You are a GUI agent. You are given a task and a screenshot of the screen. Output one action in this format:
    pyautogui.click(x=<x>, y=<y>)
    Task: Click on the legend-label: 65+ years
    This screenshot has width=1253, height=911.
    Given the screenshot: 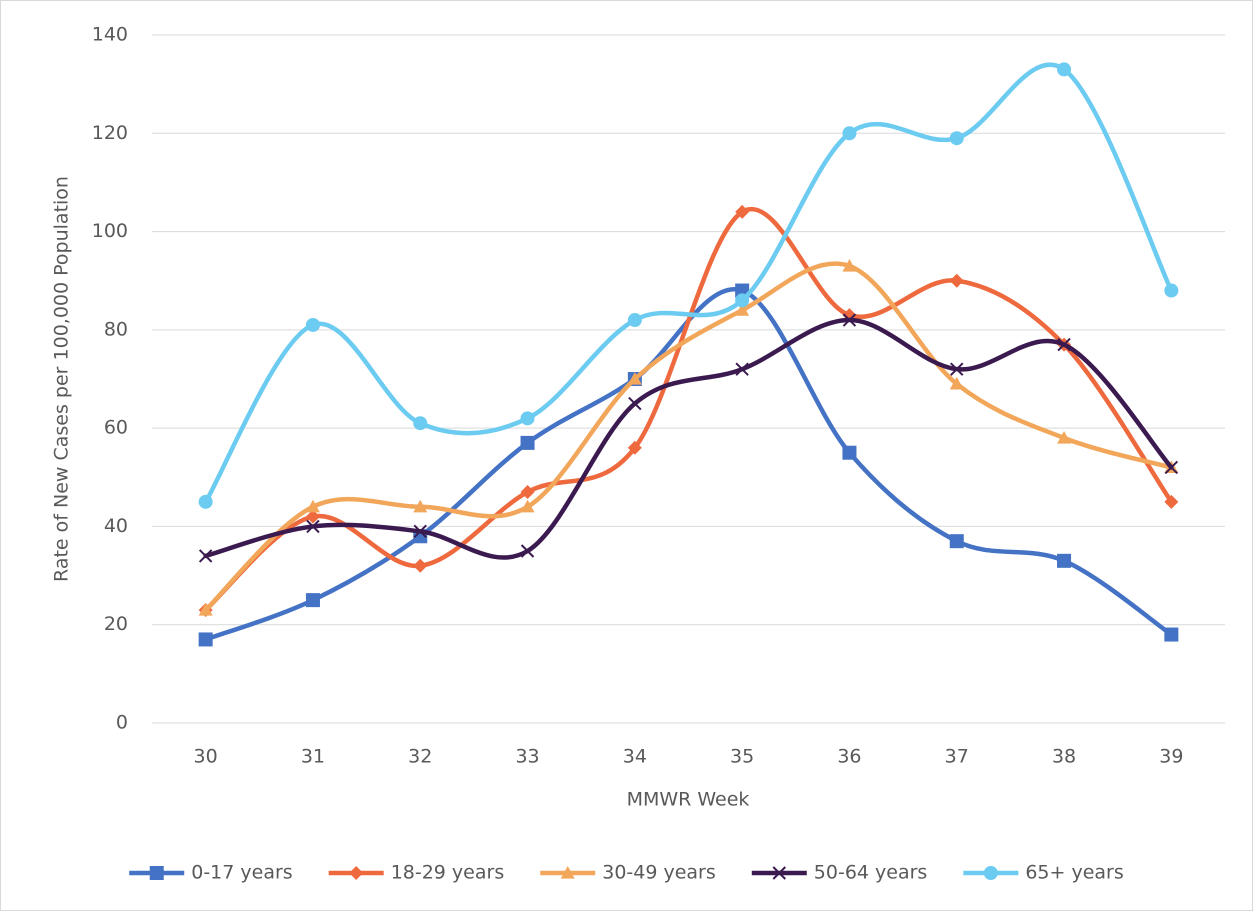 What is the action you would take?
    pyautogui.click(x=1074, y=873)
    